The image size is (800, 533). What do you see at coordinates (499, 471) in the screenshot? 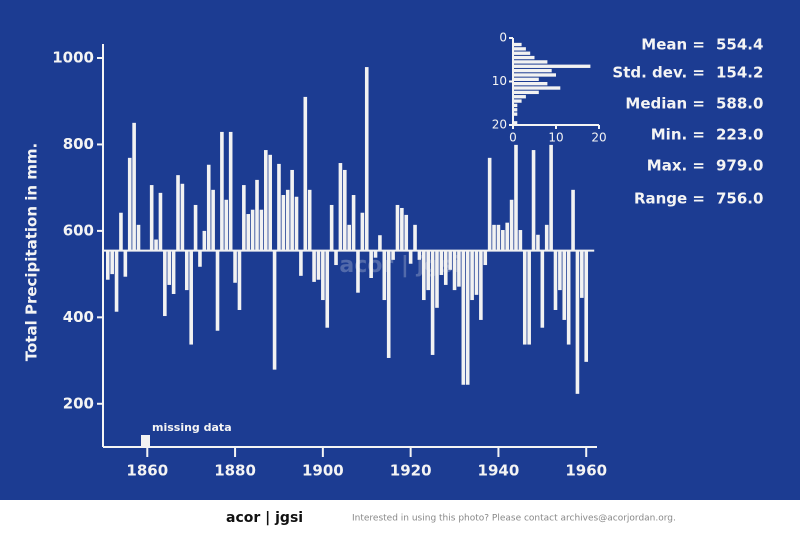
I see `x-tick-label: 1940` at bounding box center [499, 471].